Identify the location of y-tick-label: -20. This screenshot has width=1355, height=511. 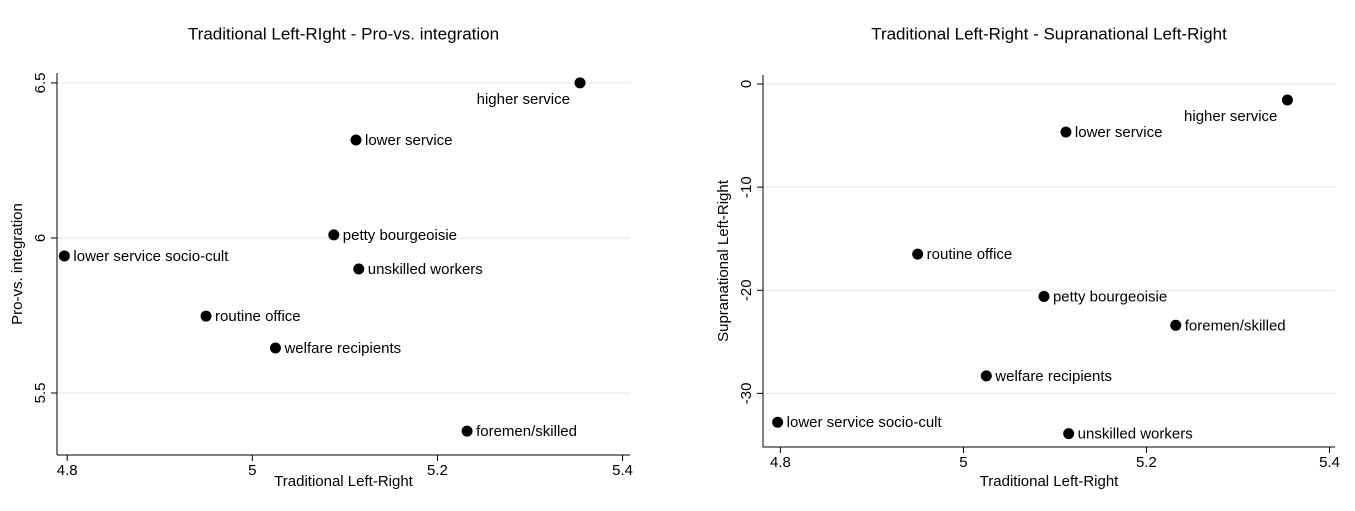
(746, 290).